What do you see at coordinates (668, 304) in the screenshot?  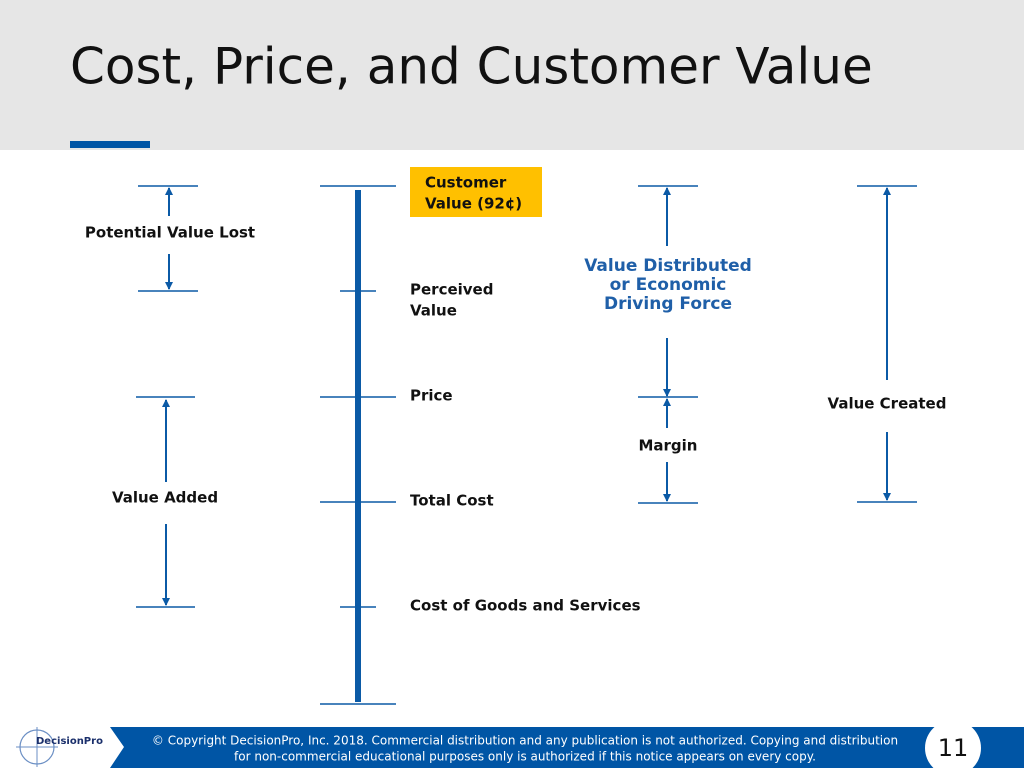 I see `value-distributed: Driving Force` at bounding box center [668, 304].